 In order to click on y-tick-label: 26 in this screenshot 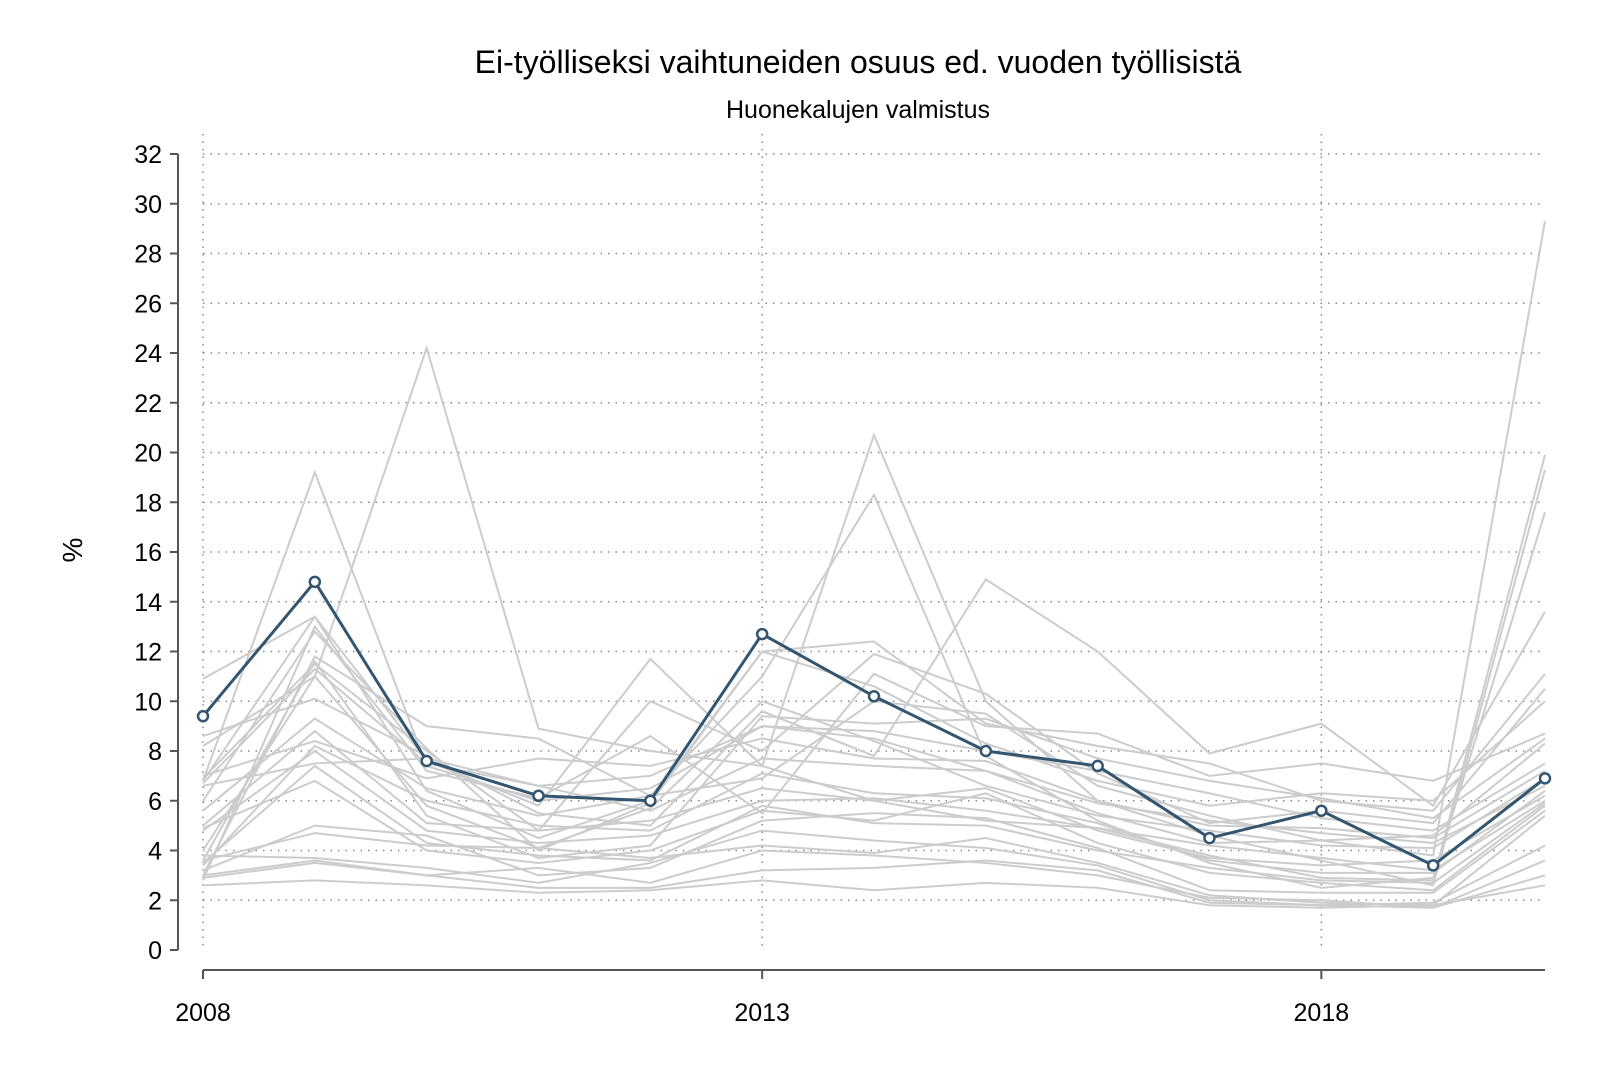, I will do `click(148, 304)`.